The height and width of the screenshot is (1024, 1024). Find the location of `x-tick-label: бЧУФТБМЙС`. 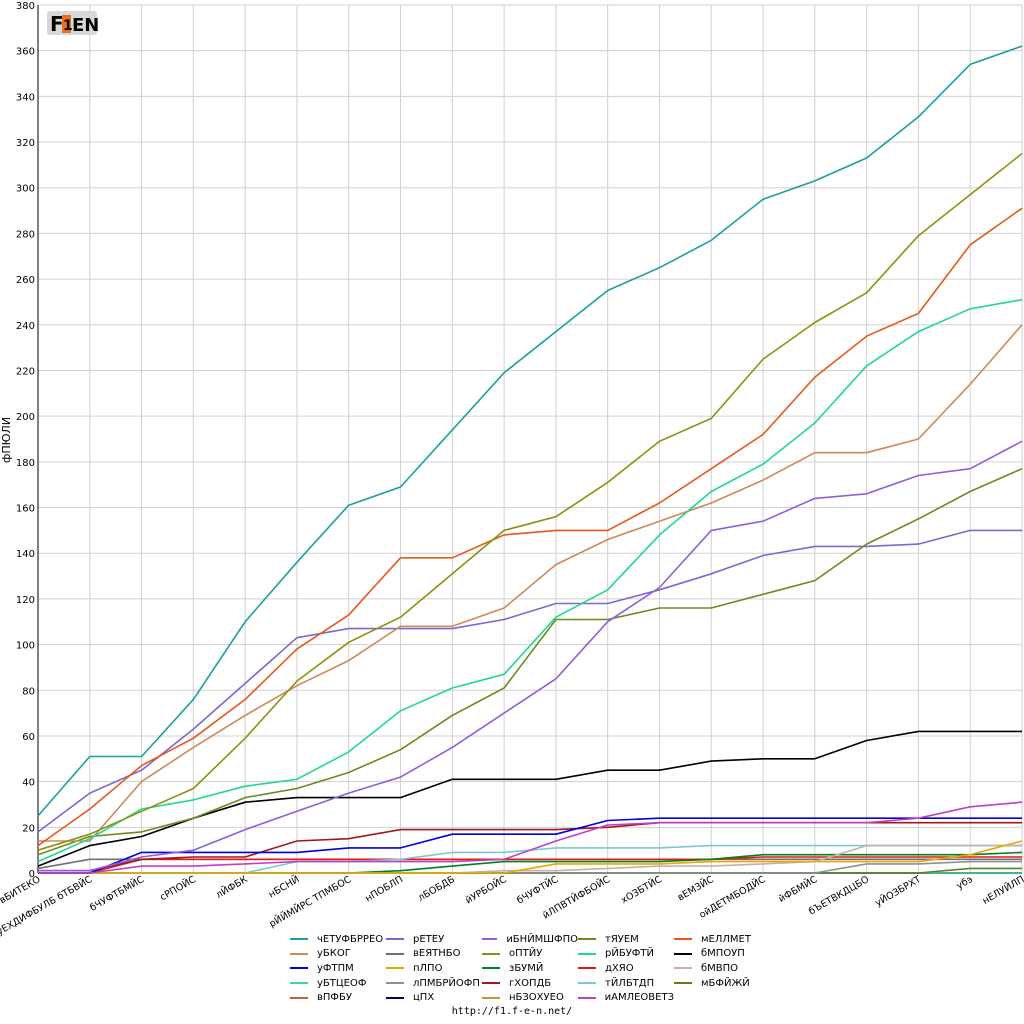

x-tick-label: бЧУФТБМЙС is located at coordinates (117, 893).